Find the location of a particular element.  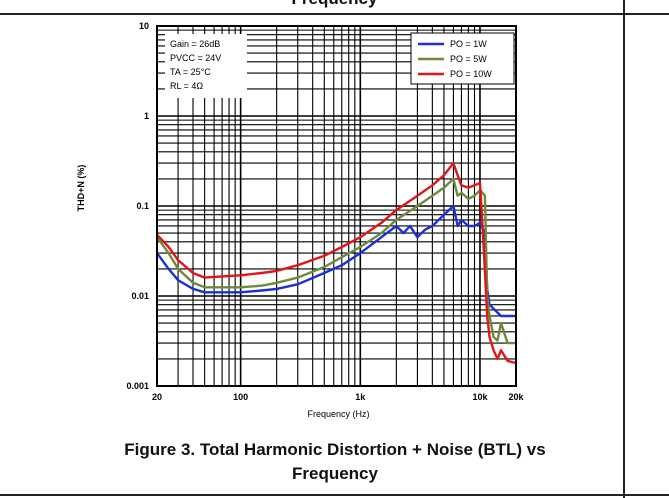

top-table-rule is located at coordinates (334, 14).